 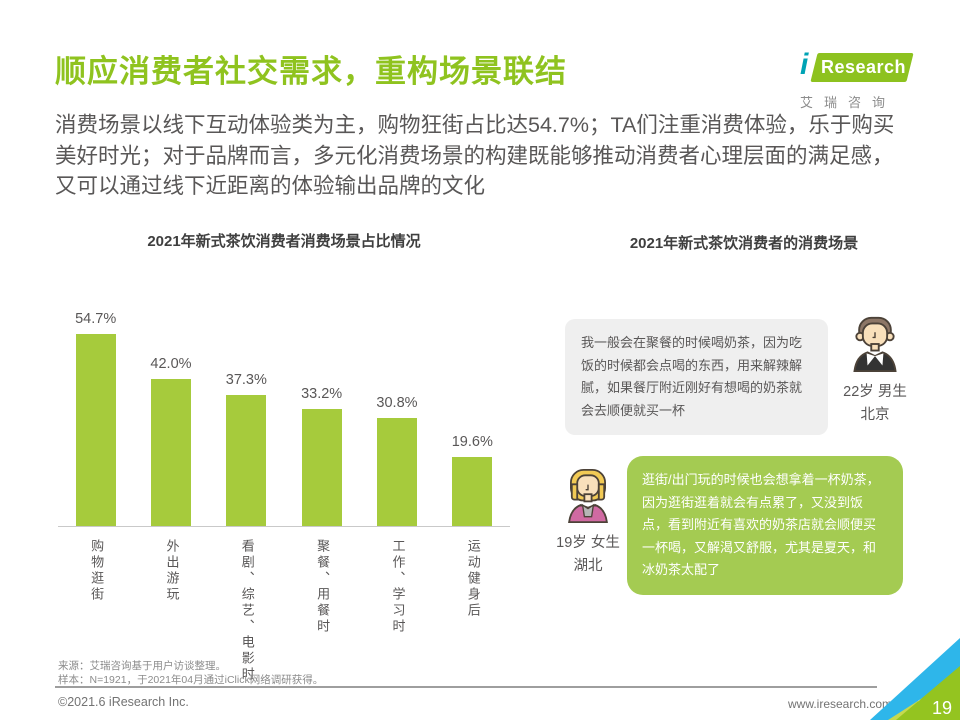 What do you see at coordinates (322, 394) in the screenshot?
I see `bar-value-label: 33.2%` at bounding box center [322, 394].